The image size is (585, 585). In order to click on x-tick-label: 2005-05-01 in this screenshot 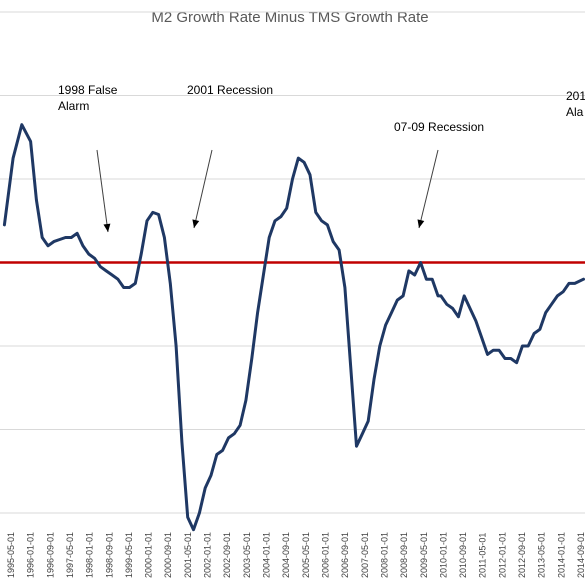, I will do `click(306, 555)`.